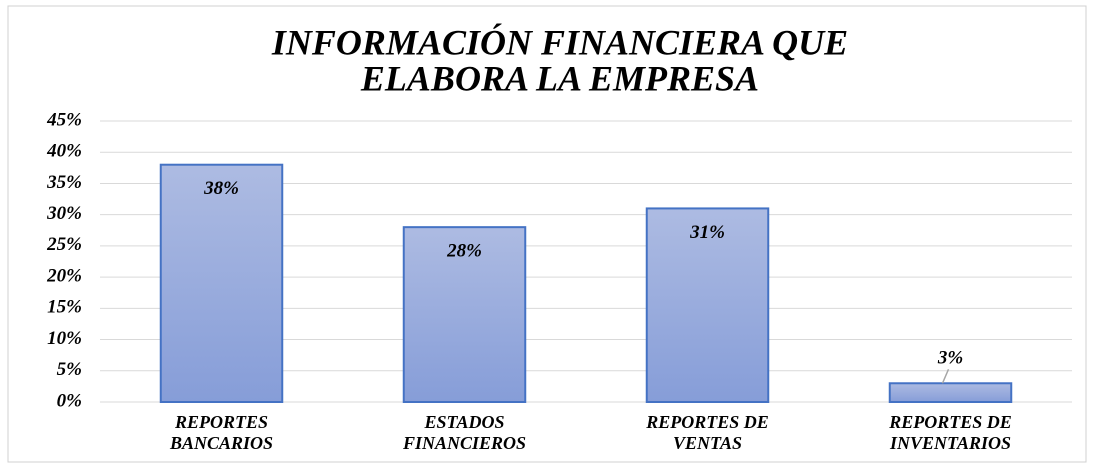 Image resolution: width=1094 pixels, height=465 pixels. What do you see at coordinates (221, 188) in the screenshot?
I see `data-label: 38%` at bounding box center [221, 188].